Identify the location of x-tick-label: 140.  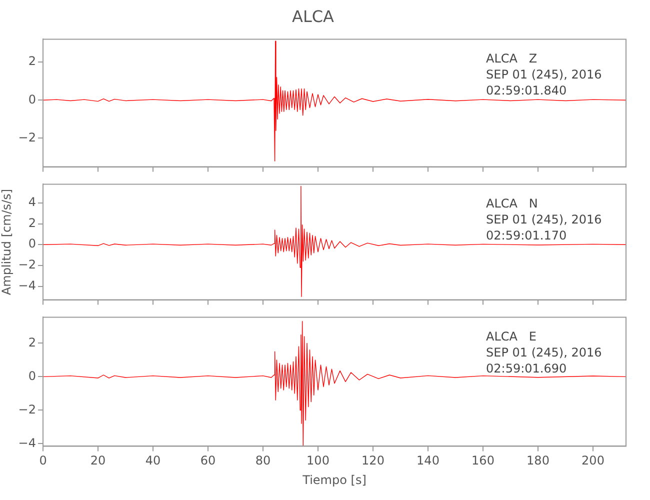
(428, 461).